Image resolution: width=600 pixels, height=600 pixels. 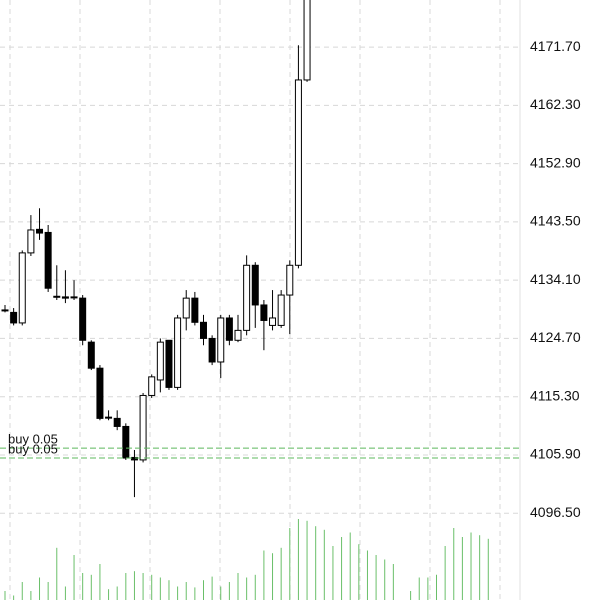 I want to click on y-tick-label: 4152.90, so click(x=555, y=162).